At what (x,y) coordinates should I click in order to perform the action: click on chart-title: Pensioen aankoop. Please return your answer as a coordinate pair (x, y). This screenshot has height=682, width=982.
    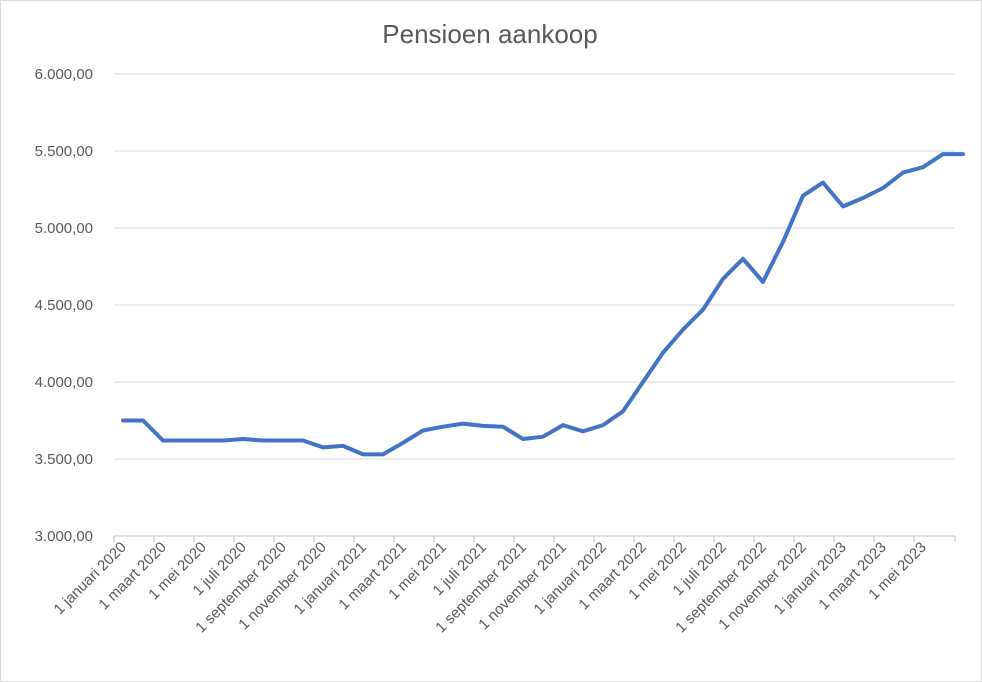
    Looking at the image, I should click on (489, 34).